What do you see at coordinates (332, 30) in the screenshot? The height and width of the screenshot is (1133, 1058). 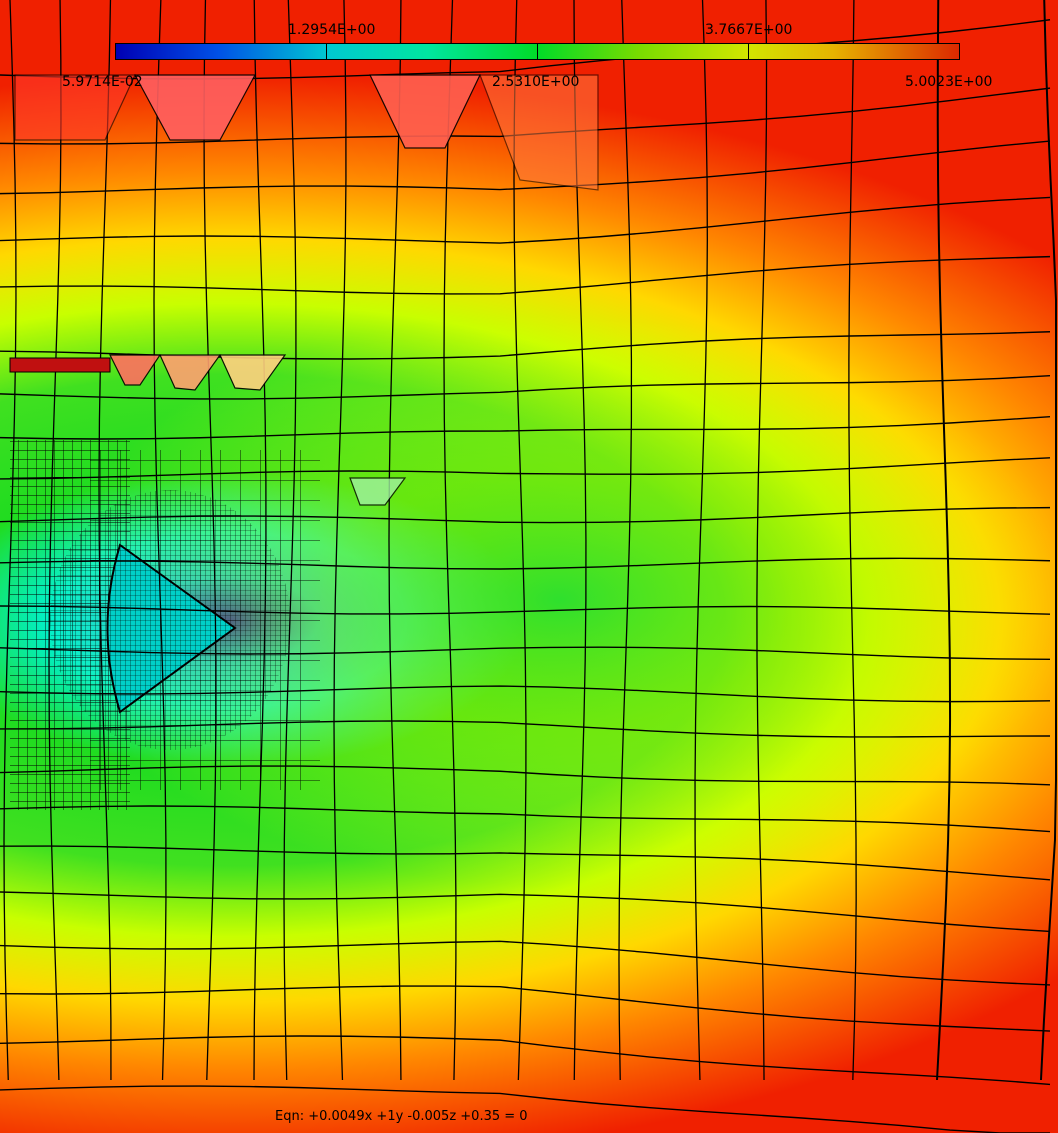 I see `colorbar-top-label: 1.2954E+00` at bounding box center [332, 30].